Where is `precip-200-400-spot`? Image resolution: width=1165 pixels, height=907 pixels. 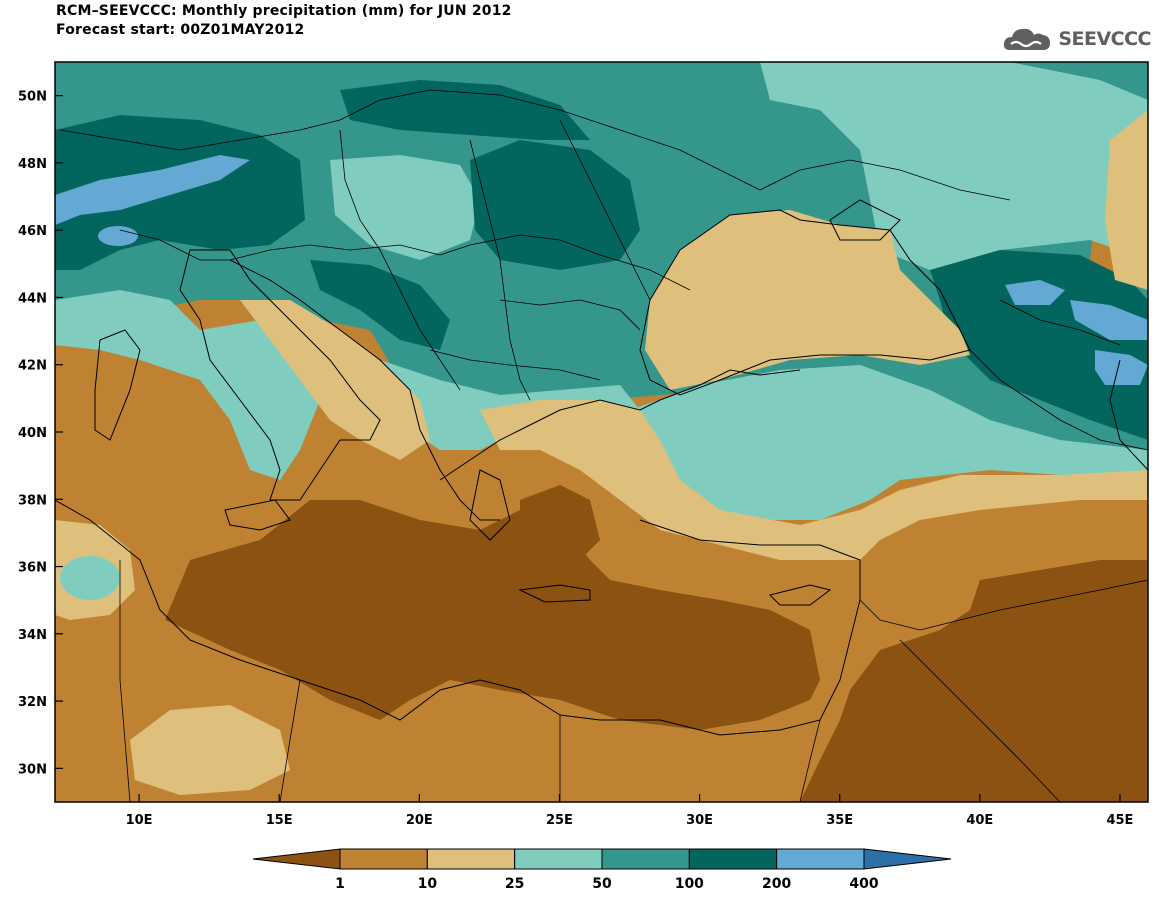 precip-200-400-spot is located at coordinates (118, 236).